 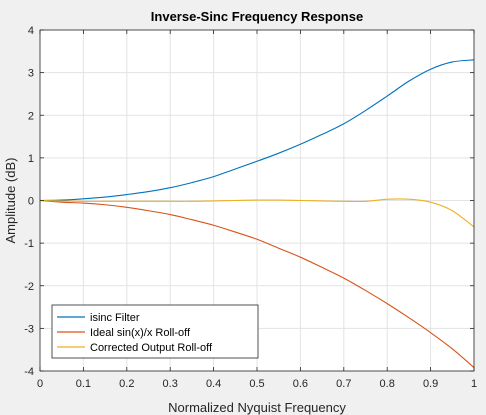 I want to click on x-tick-label: 0.4, so click(x=213, y=384).